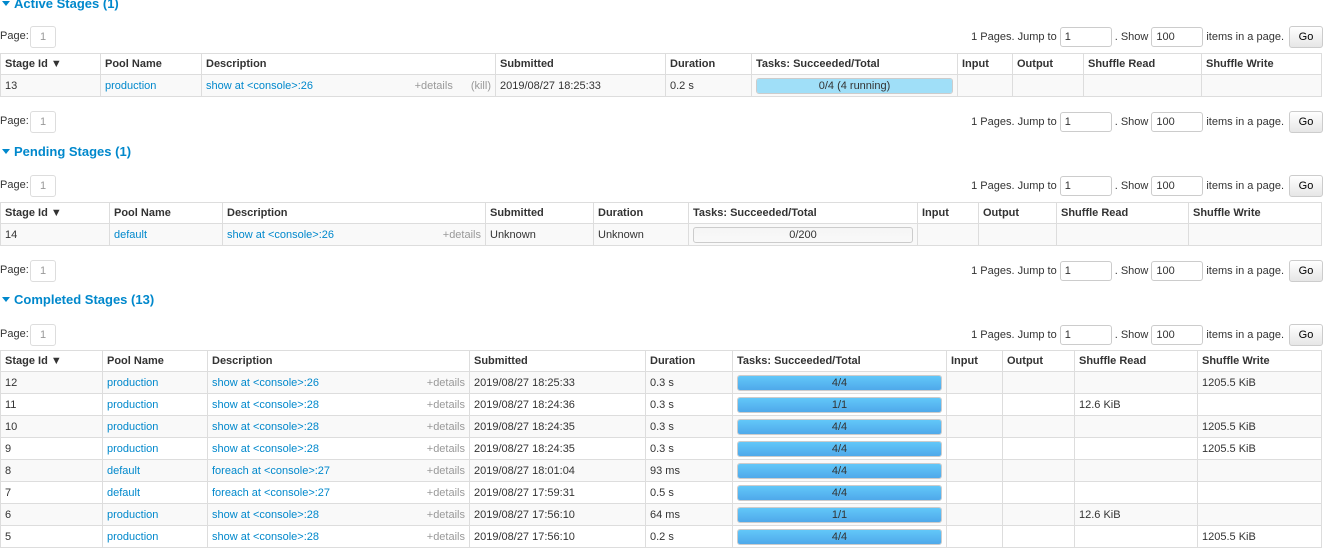  I want to click on section-header: Pending Stages (1), so click(65, 151).